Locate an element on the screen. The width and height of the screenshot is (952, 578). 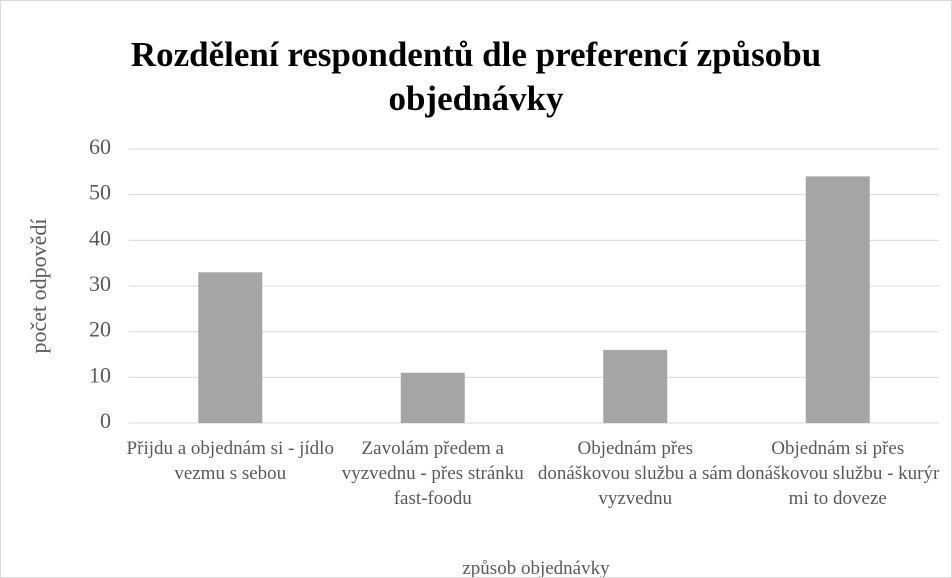
y-tick-label: 40 is located at coordinates (100, 237).